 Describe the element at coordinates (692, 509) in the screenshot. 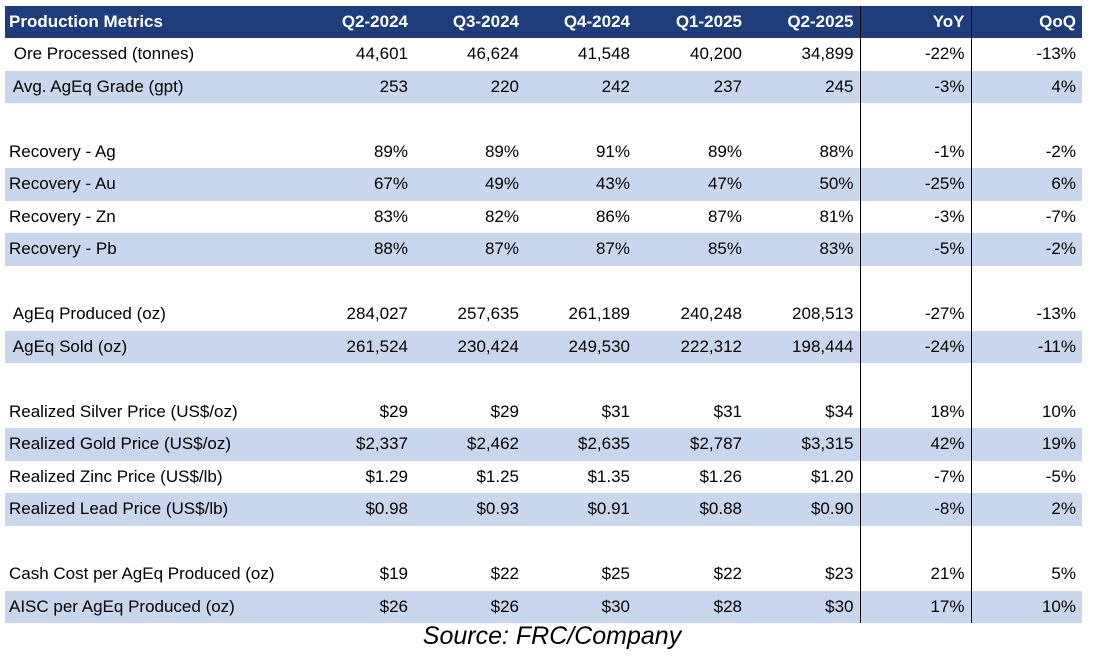

I see `value-cell: $0.88` at that location.